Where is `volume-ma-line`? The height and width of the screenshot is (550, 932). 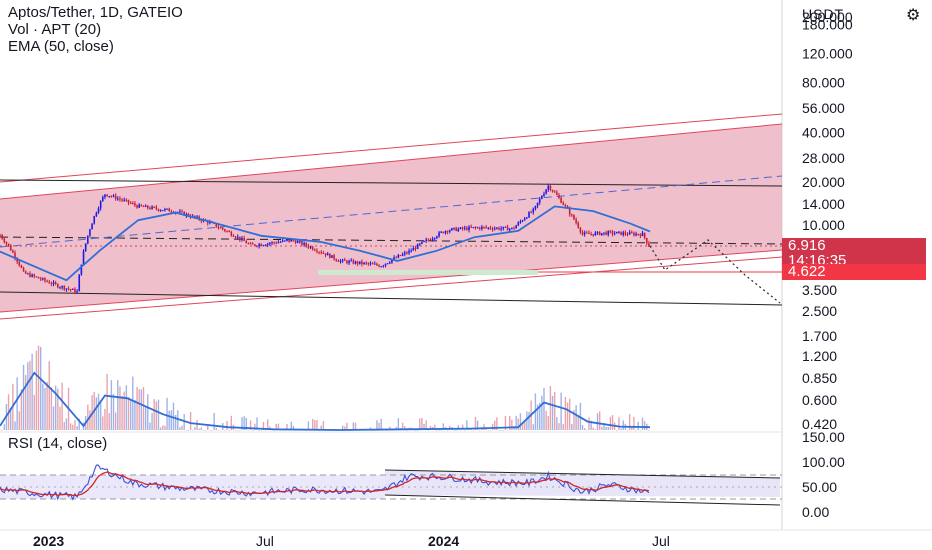
volume-ma-line is located at coordinates (325, 401).